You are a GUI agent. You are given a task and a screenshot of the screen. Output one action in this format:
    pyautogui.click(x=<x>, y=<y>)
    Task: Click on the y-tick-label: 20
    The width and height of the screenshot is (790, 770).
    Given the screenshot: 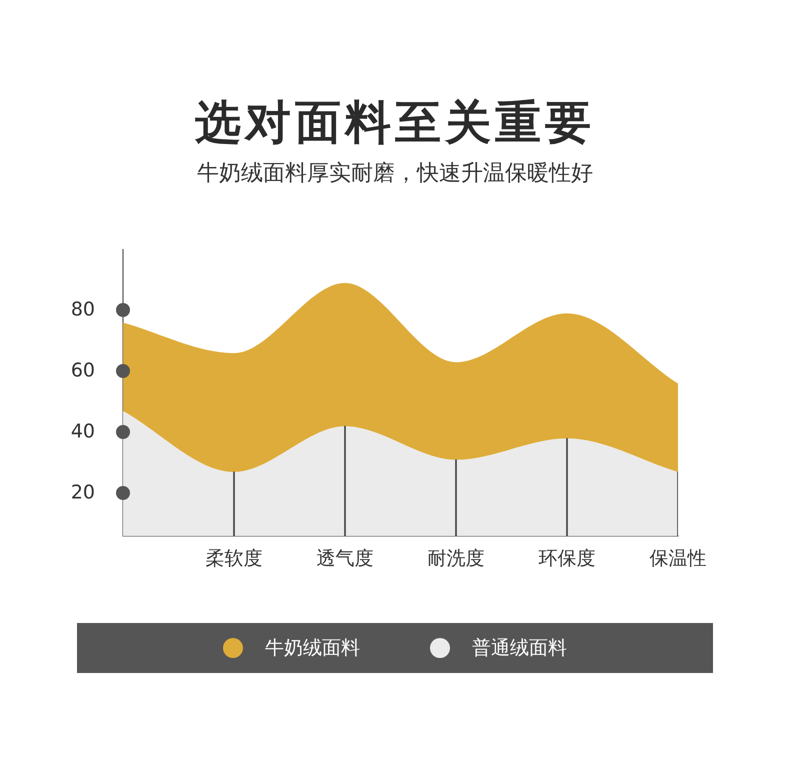 What is the action you would take?
    pyautogui.click(x=82, y=492)
    